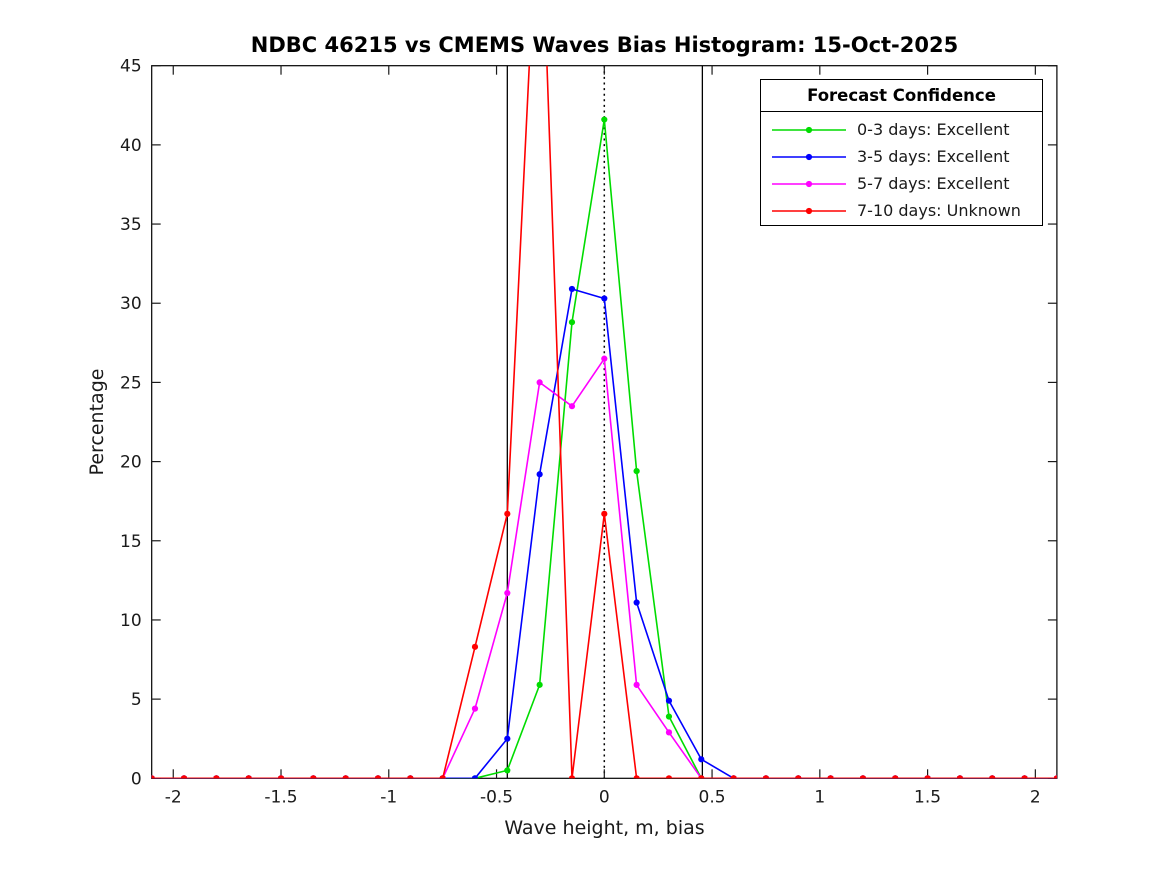 The image size is (1167, 875). What do you see at coordinates (131, 225) in the screenshot?
I see `y-tick-label: 35` at bounding box center [131, 225].